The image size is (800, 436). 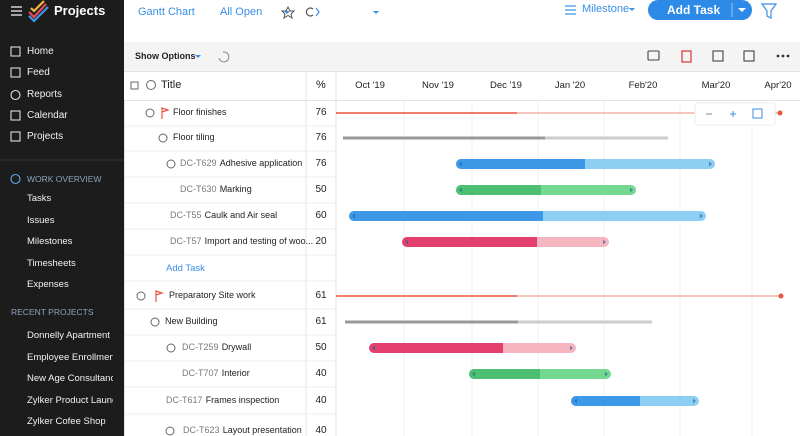 I want to click on section-title: WORK OVERVIEW, so click(x=64, y=179).